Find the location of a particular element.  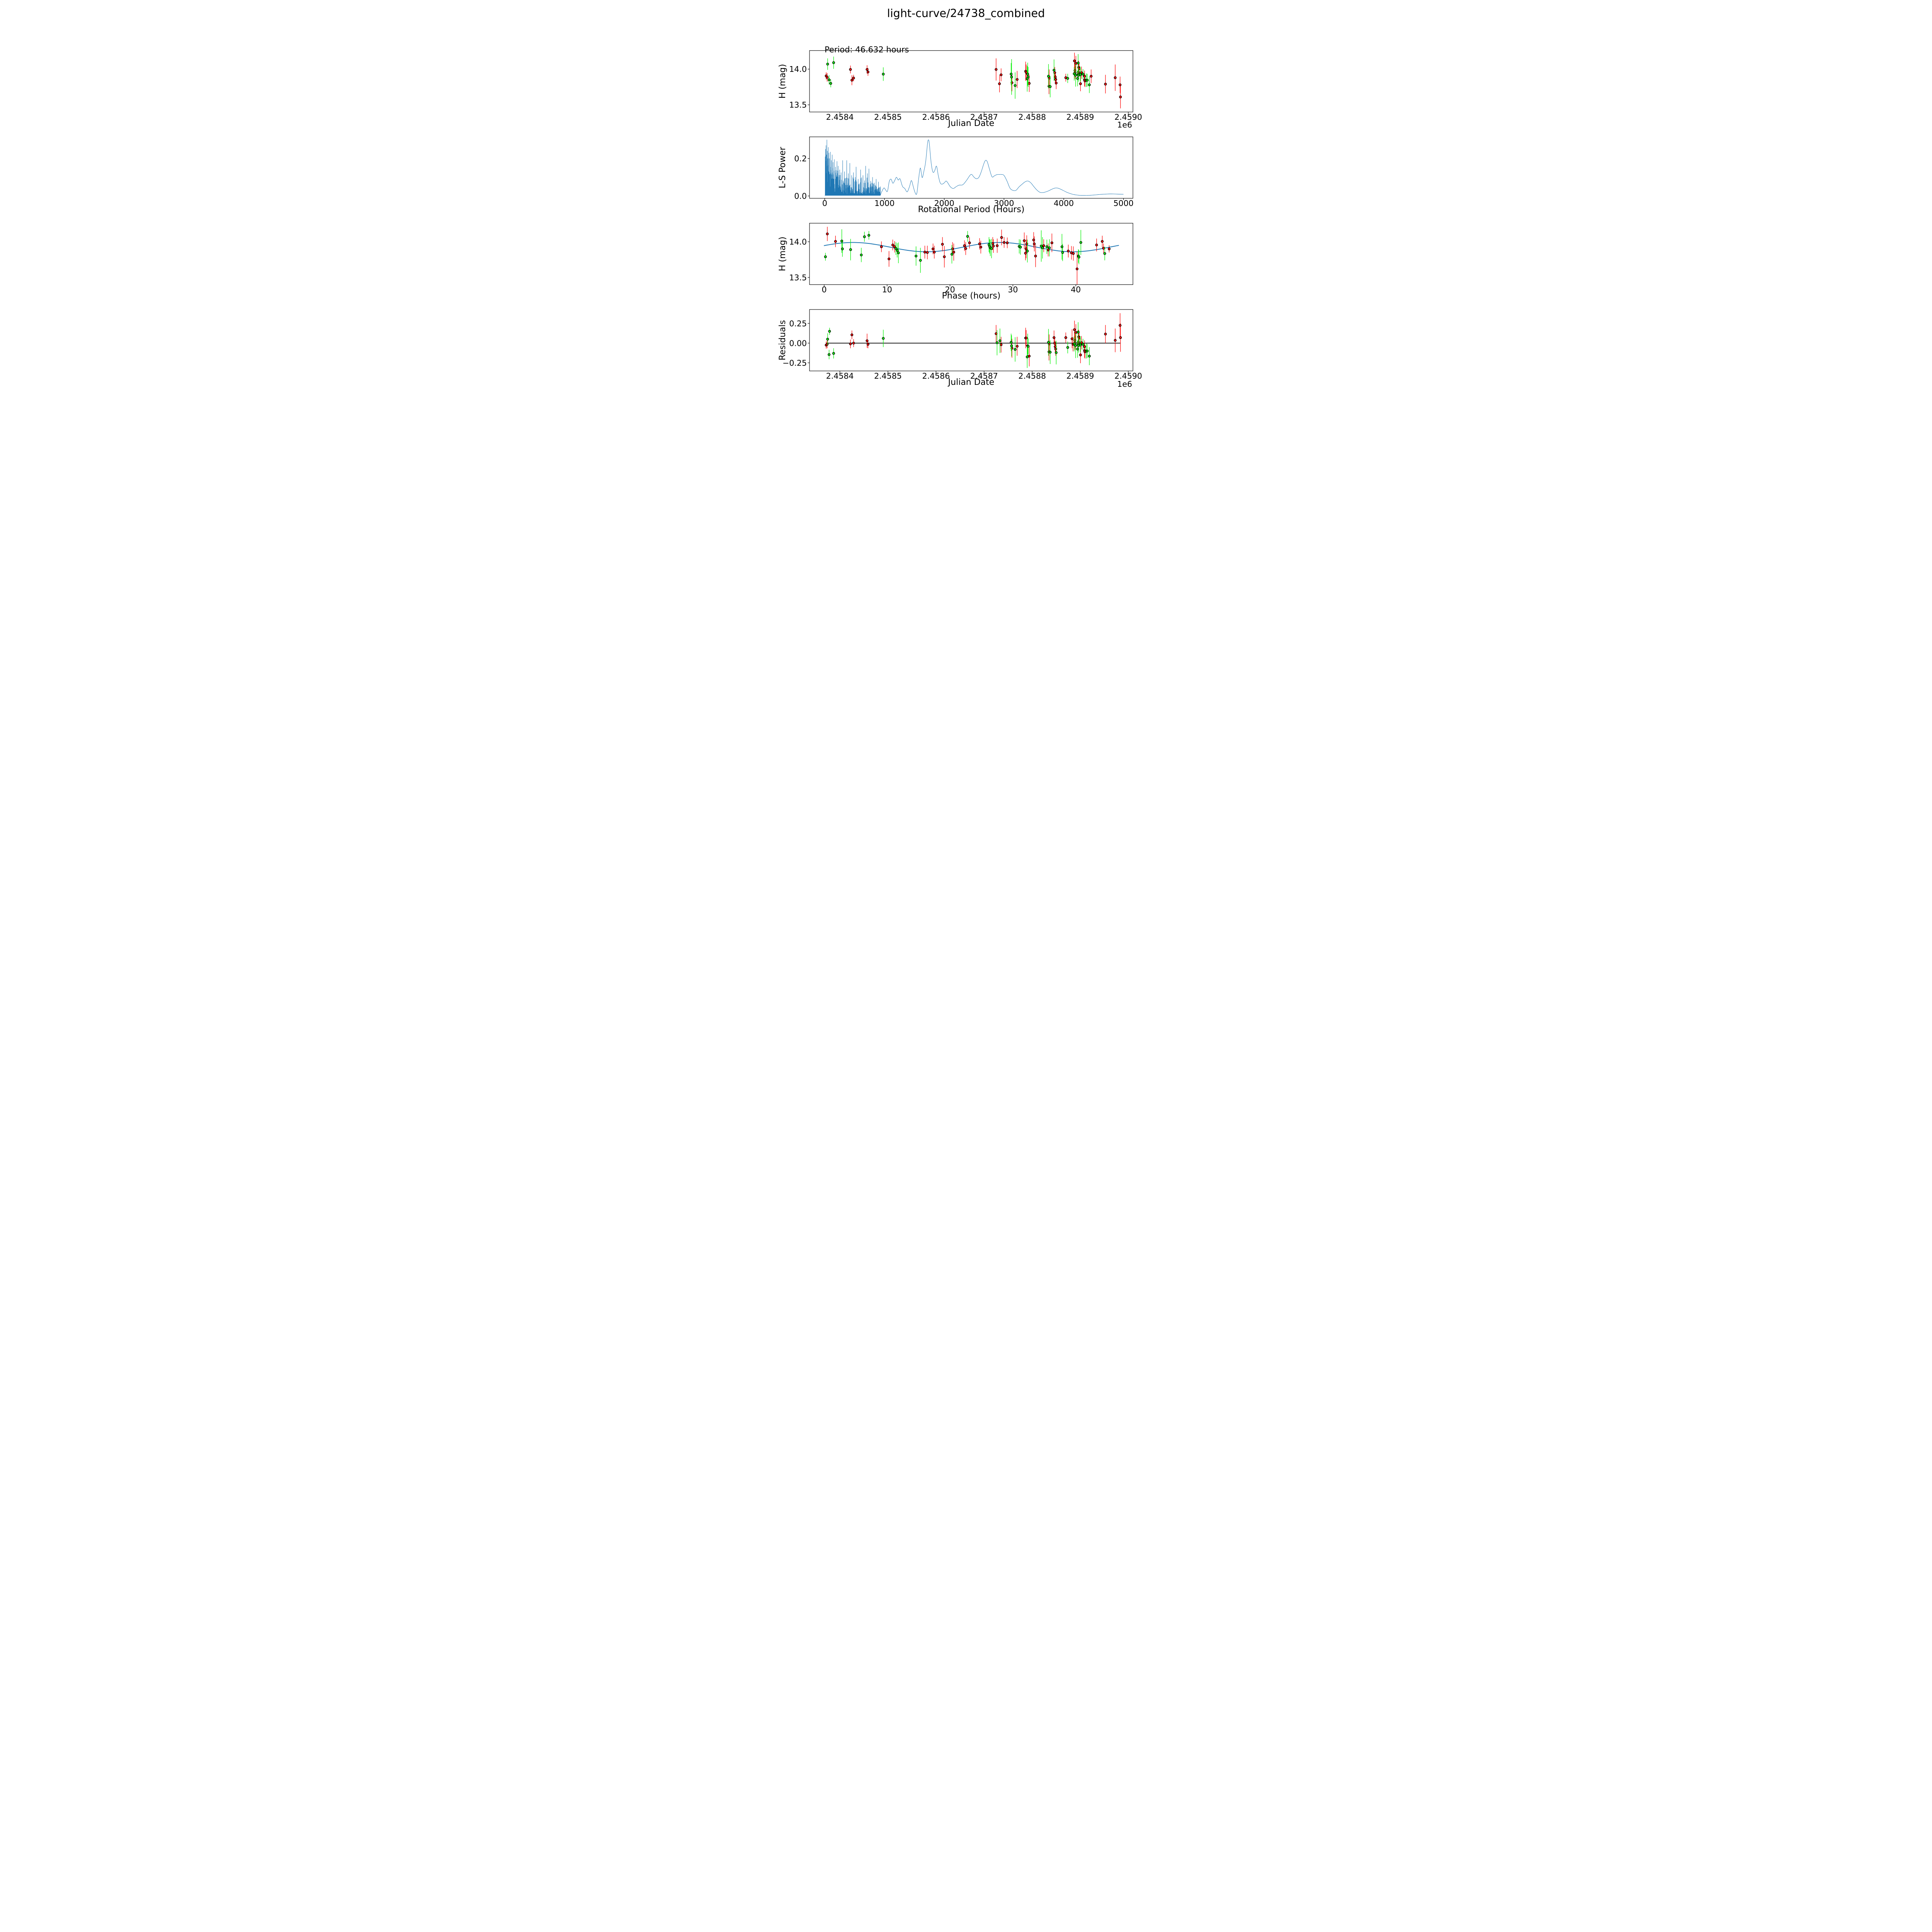

figure-title: light-curve/24738_combined is located at coordinates (966, 13).